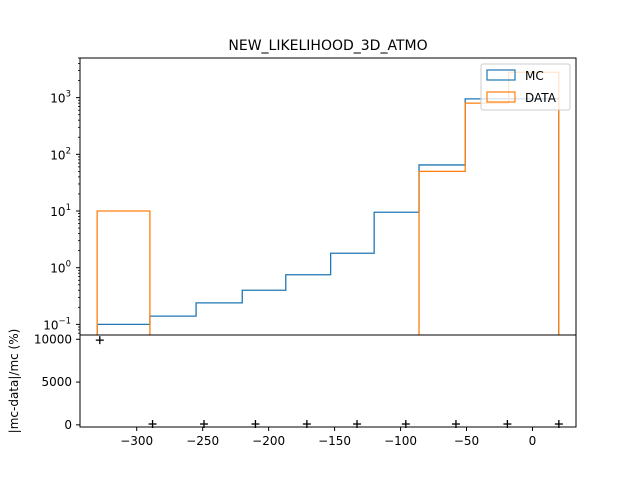 The image size is (640, 480). What do you see at coordinates (60, 154) in the screenshot?
I see `top-y-tick-label: 10²` at bounding box center [60, 154].